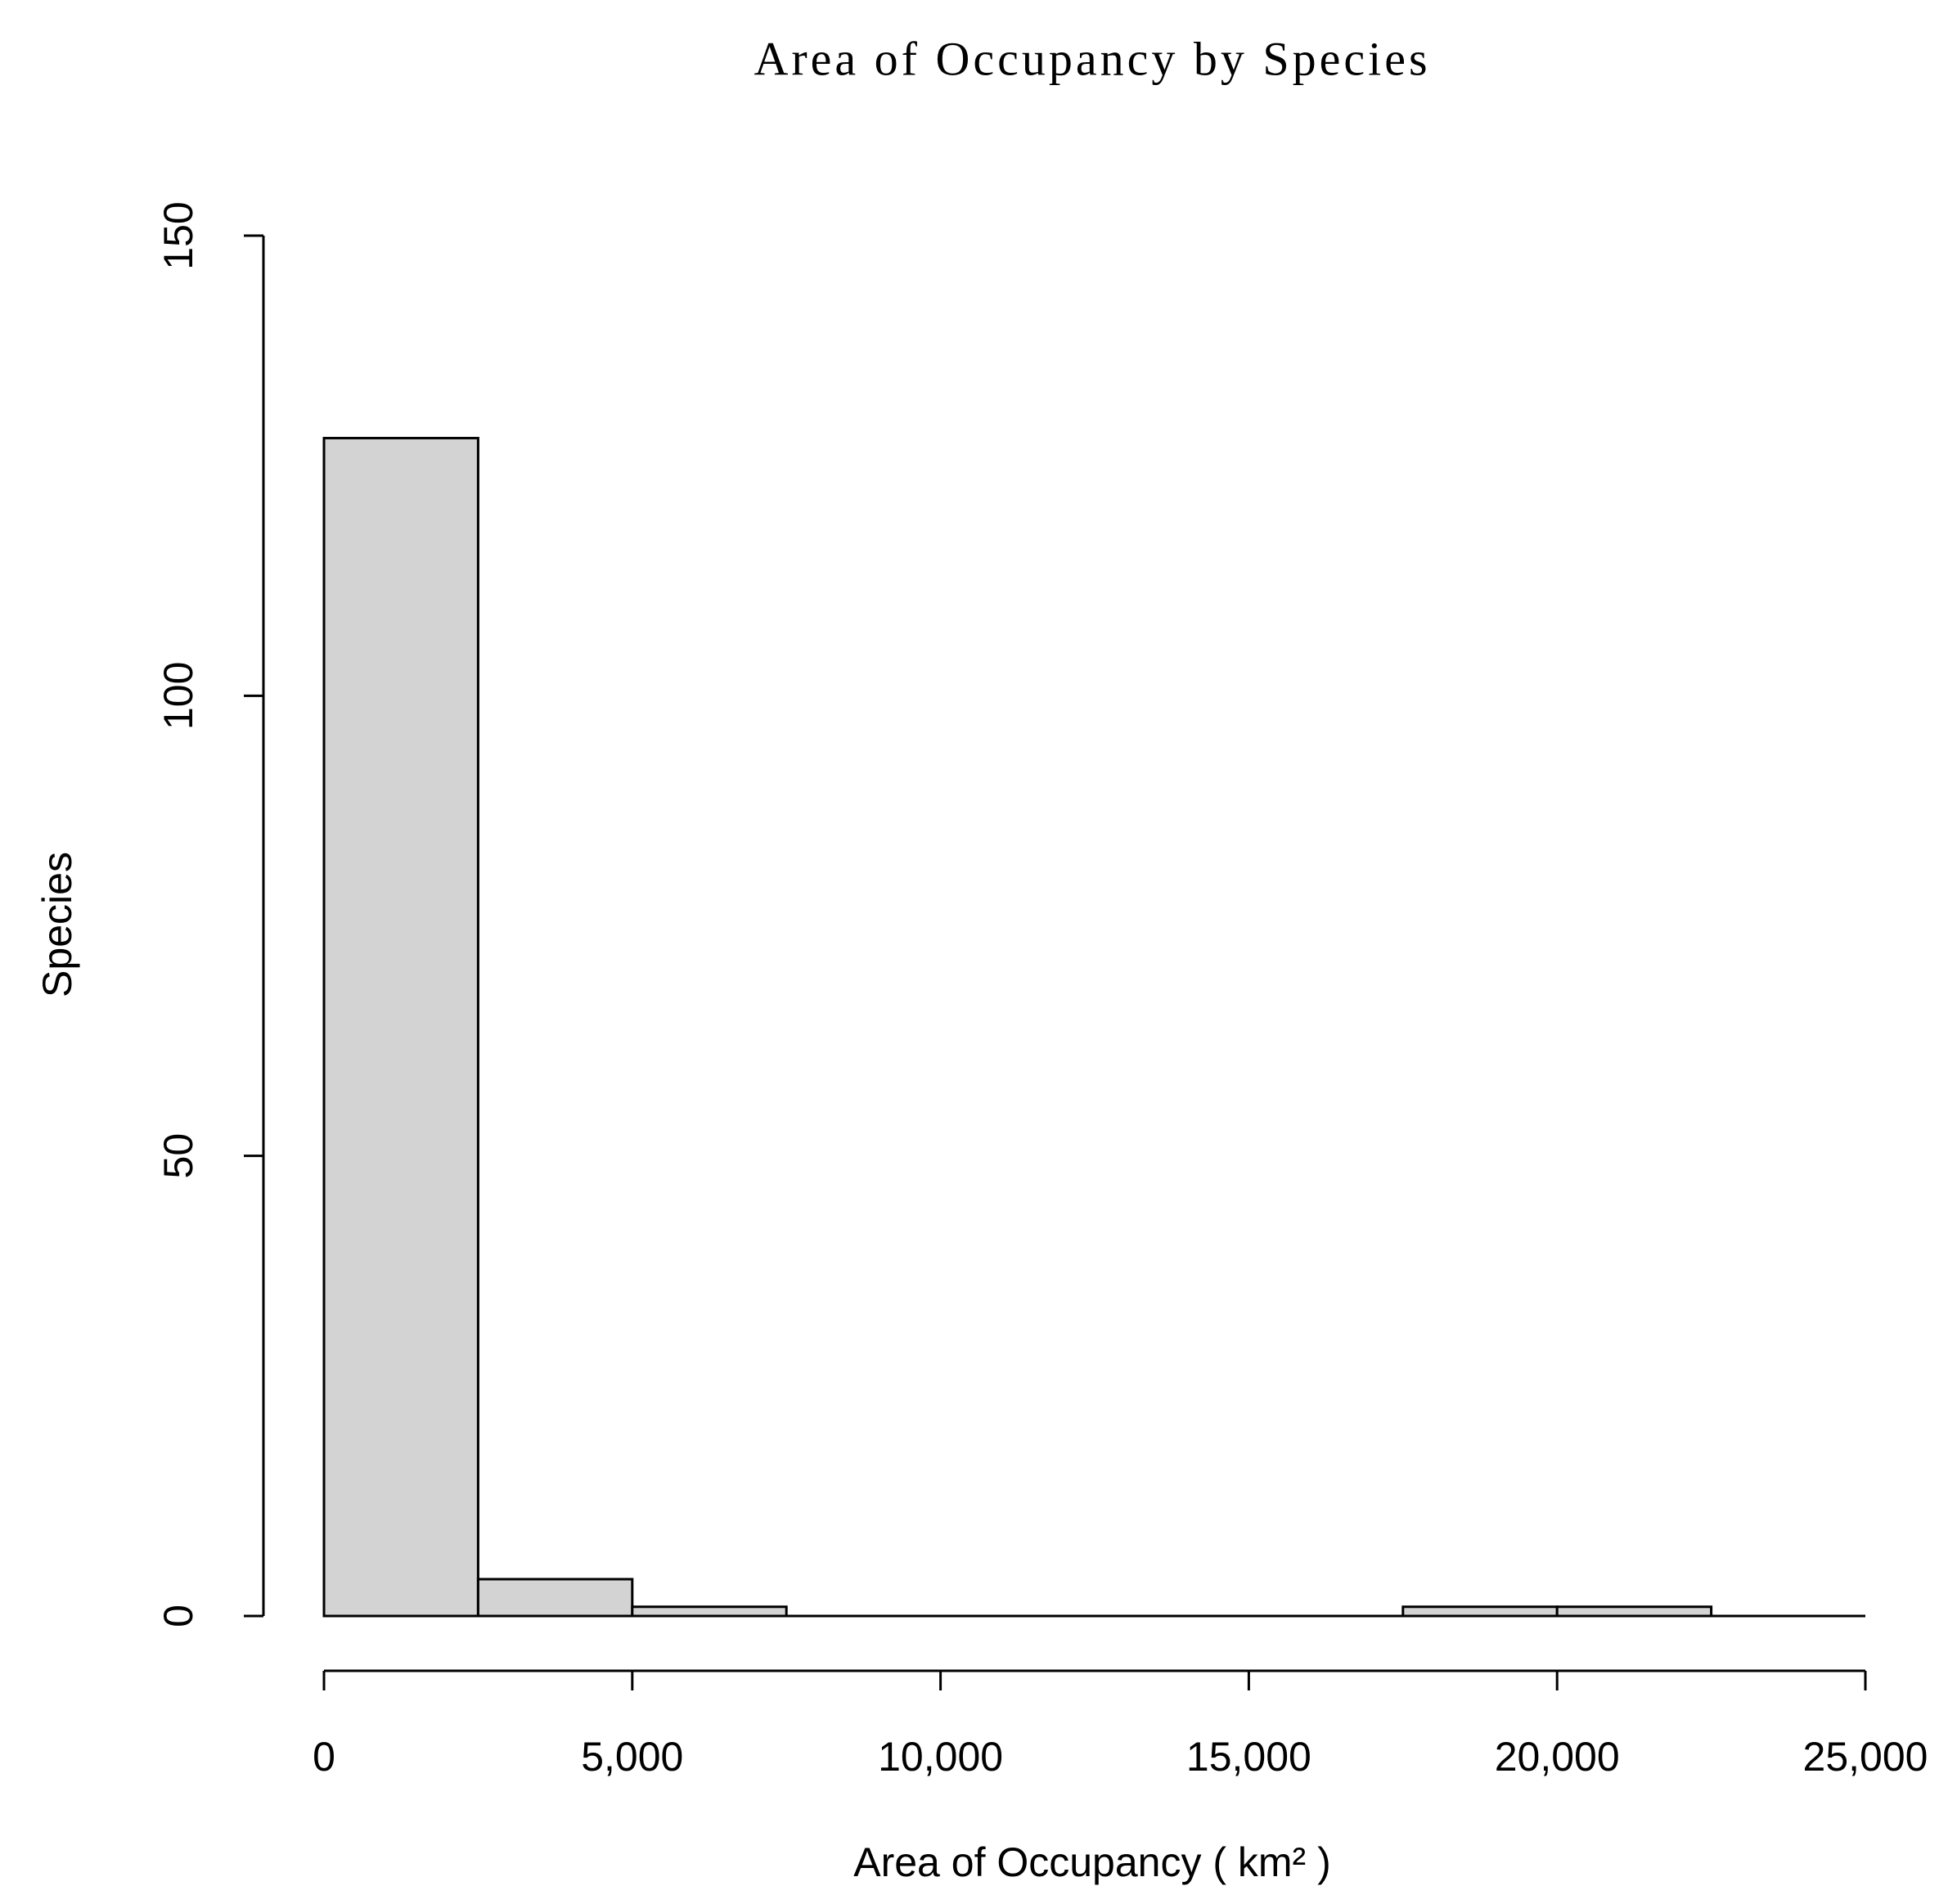 This screenshot has height=1904, width=1957. I want to click on y-tick-label: 50, so click(178, 1156).